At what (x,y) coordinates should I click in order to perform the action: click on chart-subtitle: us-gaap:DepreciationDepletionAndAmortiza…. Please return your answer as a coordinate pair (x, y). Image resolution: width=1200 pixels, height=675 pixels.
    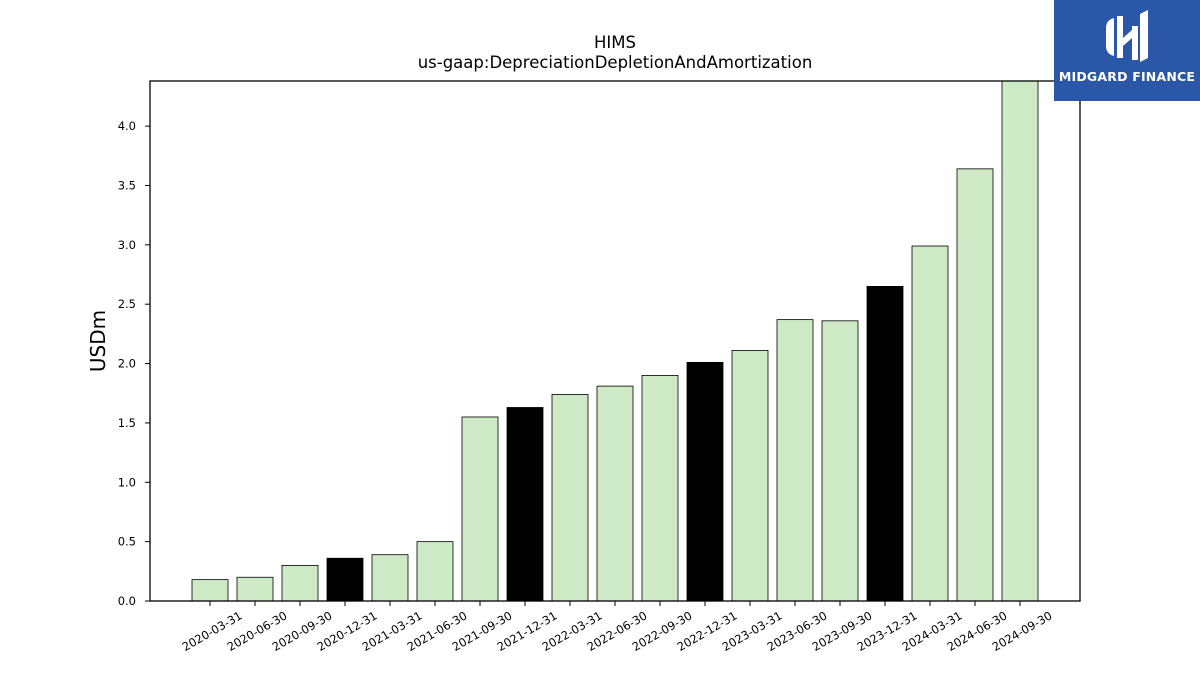
    Looking at the image, I should click on (615, 62).